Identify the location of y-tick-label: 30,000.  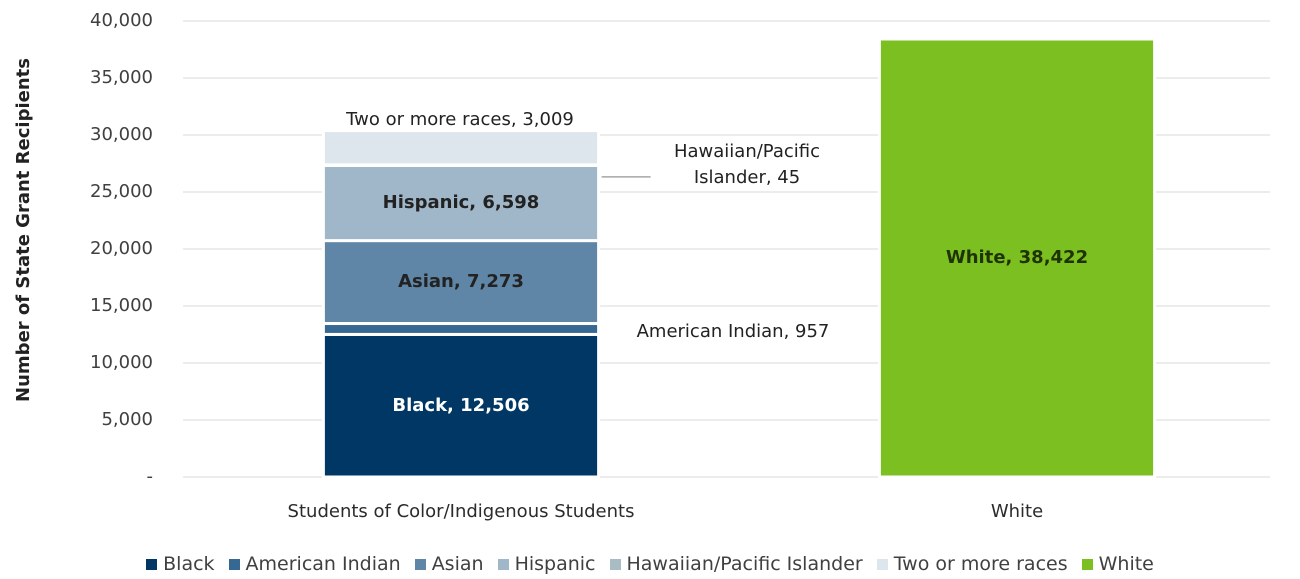
(121, 134).